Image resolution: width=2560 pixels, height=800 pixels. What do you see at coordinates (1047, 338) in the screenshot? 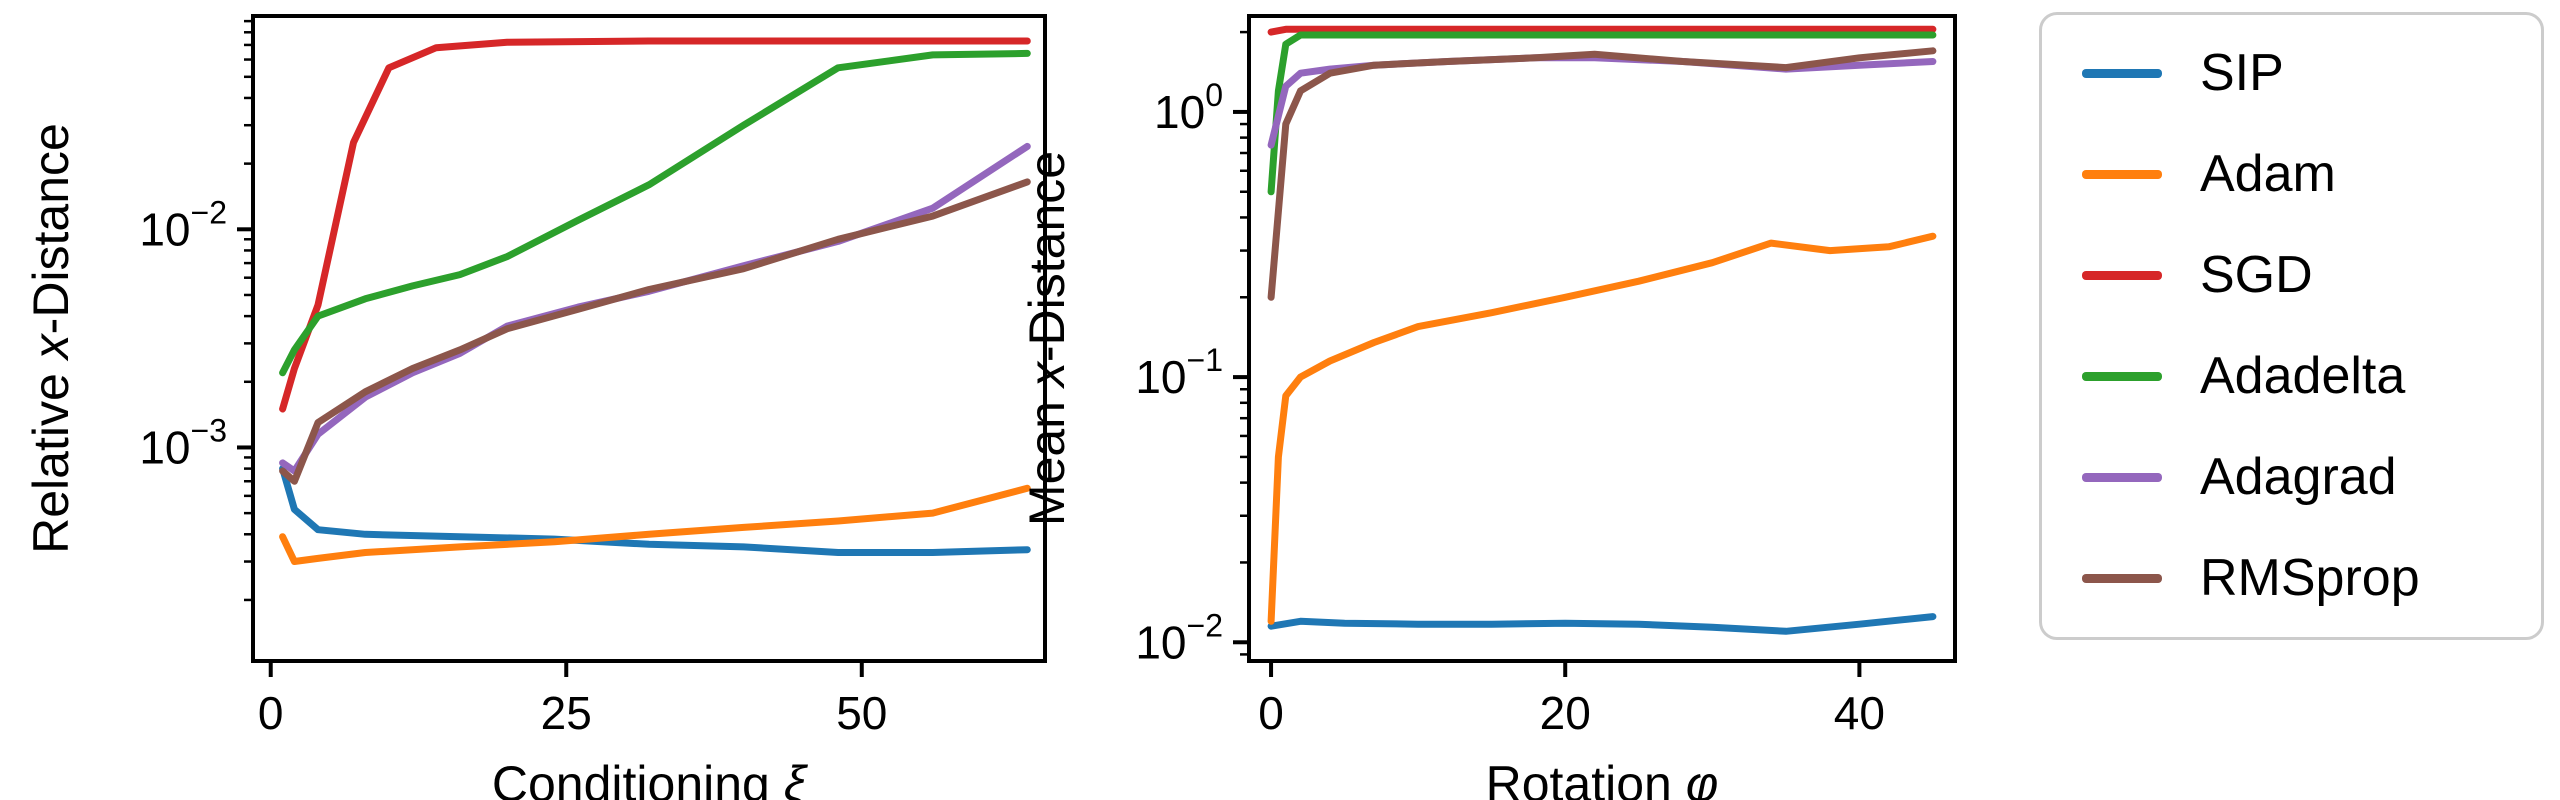
I see `y-axis-label: Mean x-Distance` at bounding box center [1047, 338].